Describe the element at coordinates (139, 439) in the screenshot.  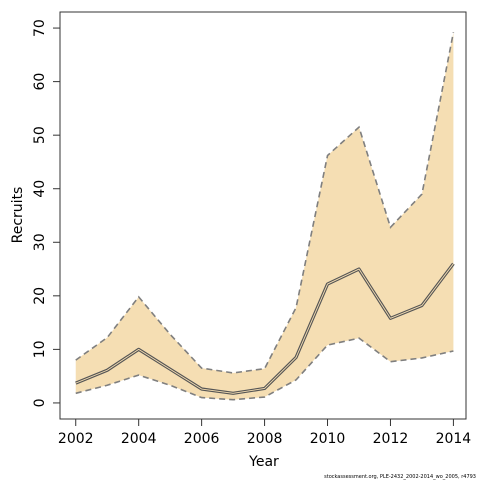
I see `x-tick-label-2004: 2004` at that location.